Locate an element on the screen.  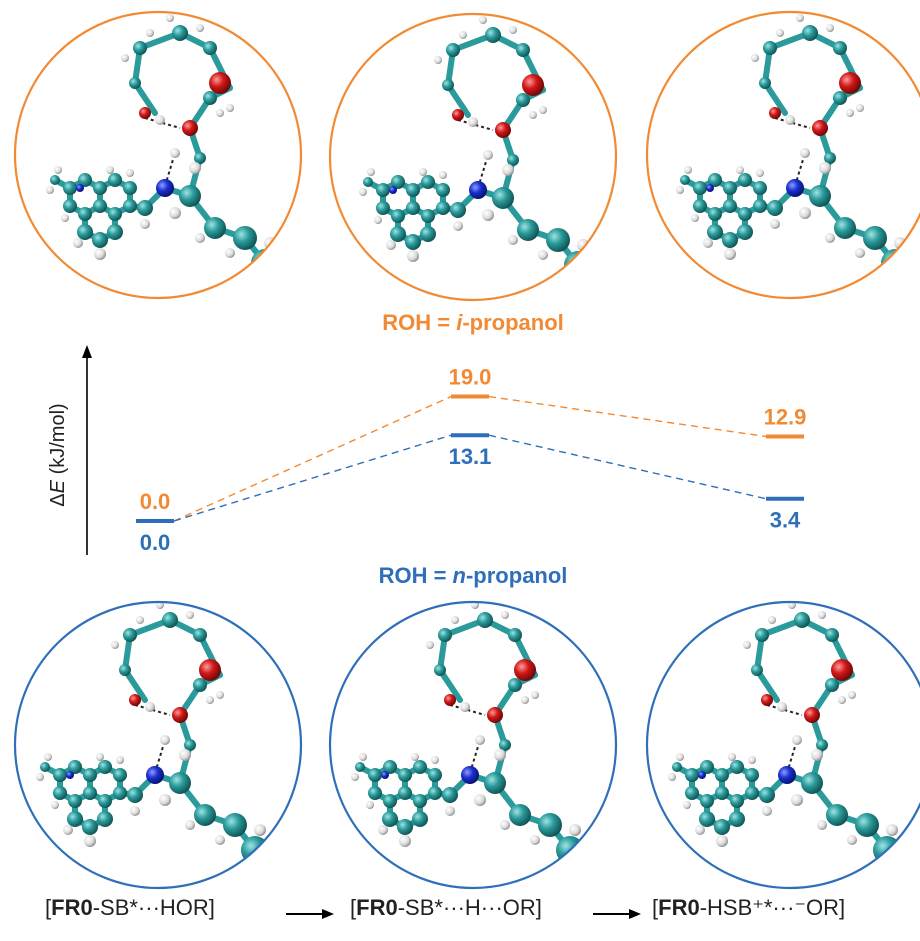
state-label-2: [FR0-SB*···H···OR] is located at coordinates (446, 907).